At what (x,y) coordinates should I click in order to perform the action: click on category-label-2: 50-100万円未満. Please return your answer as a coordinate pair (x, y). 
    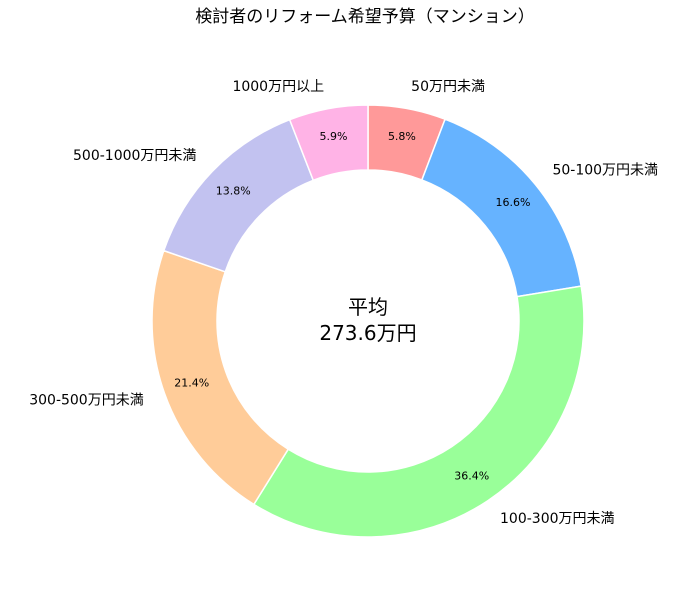
    Looking at the image, I should click on (605, 171).